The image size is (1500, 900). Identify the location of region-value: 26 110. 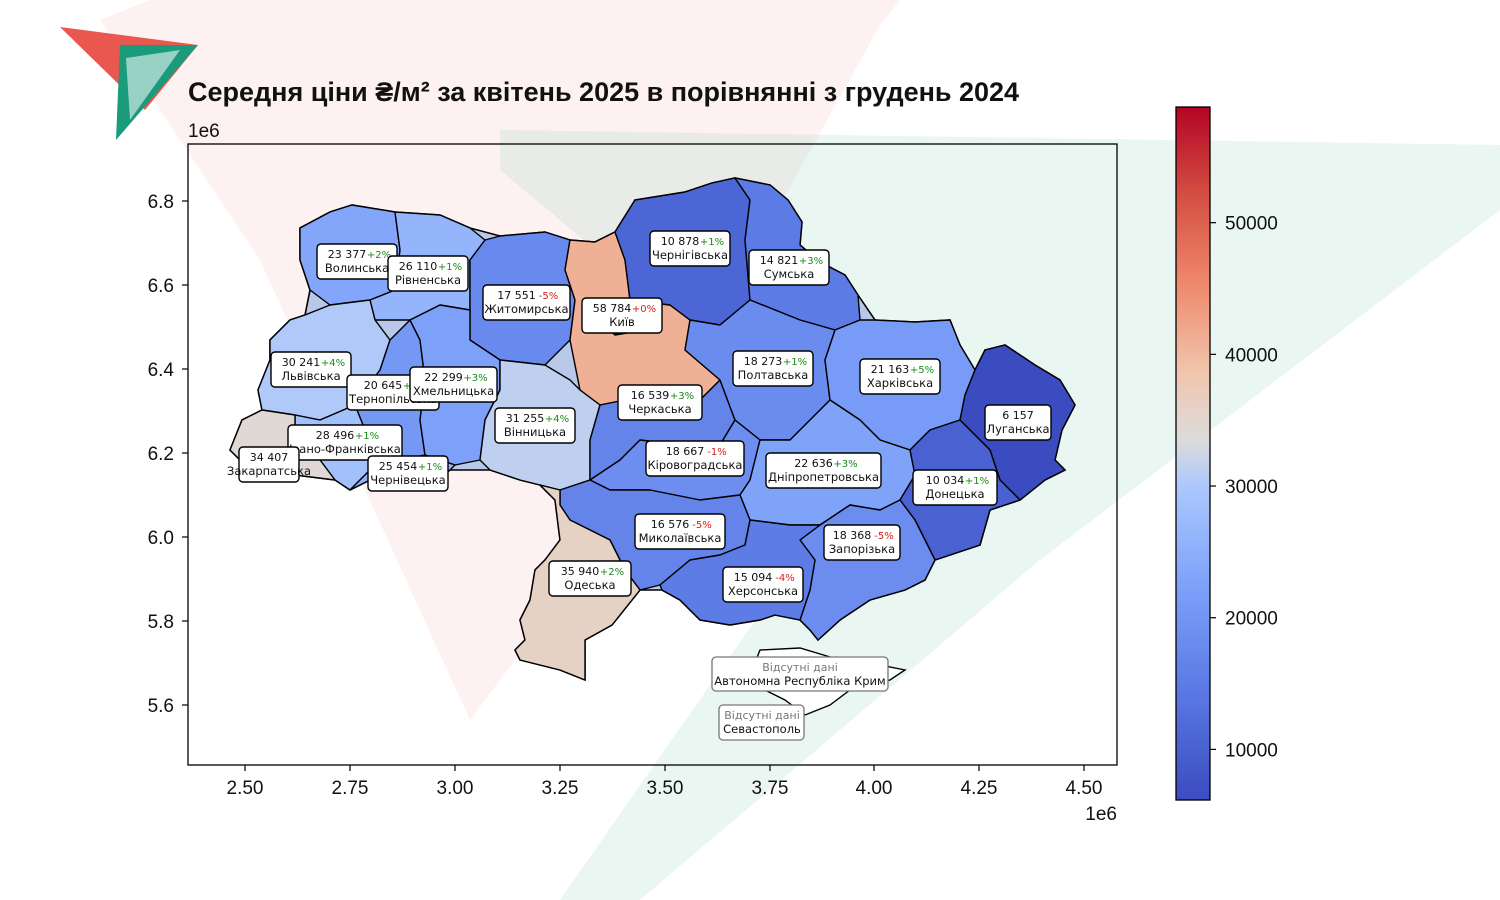
(418, 266).